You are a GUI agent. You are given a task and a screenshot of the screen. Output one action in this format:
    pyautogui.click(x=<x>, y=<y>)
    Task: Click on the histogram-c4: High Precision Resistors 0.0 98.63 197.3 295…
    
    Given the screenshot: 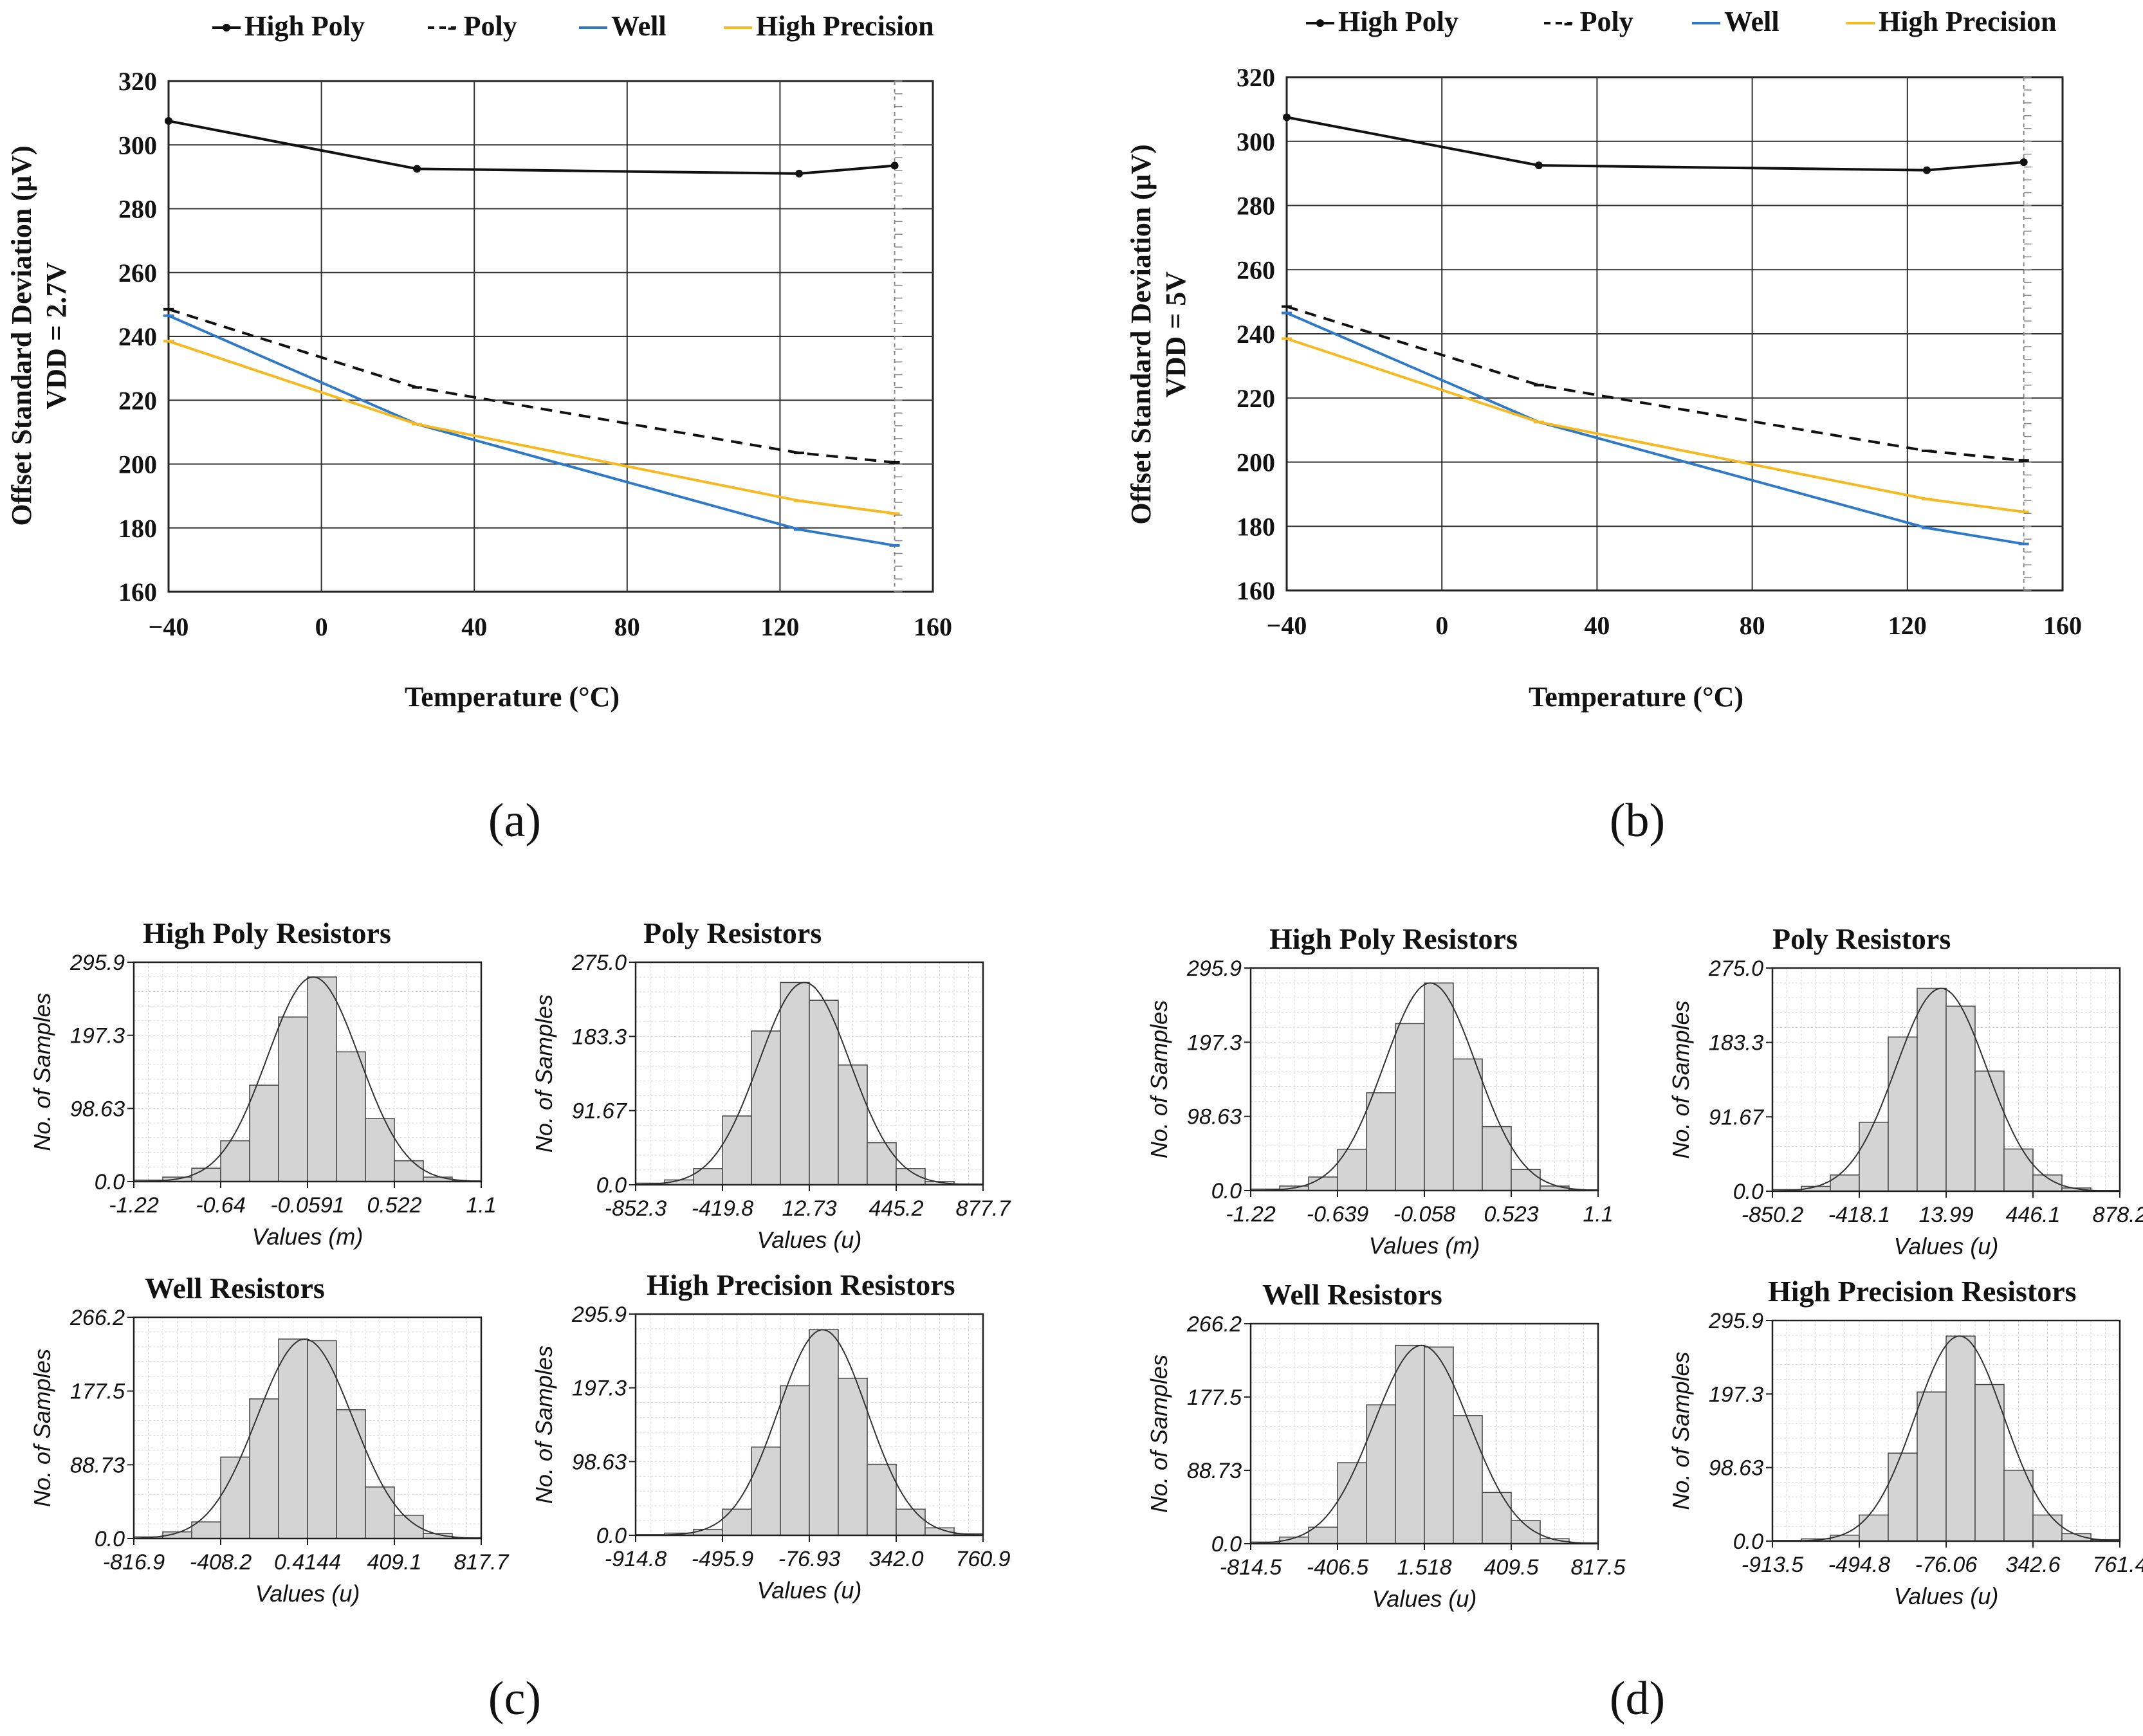 What is the action you would take?
    pyautogui.click(x=771, y=1436)
    